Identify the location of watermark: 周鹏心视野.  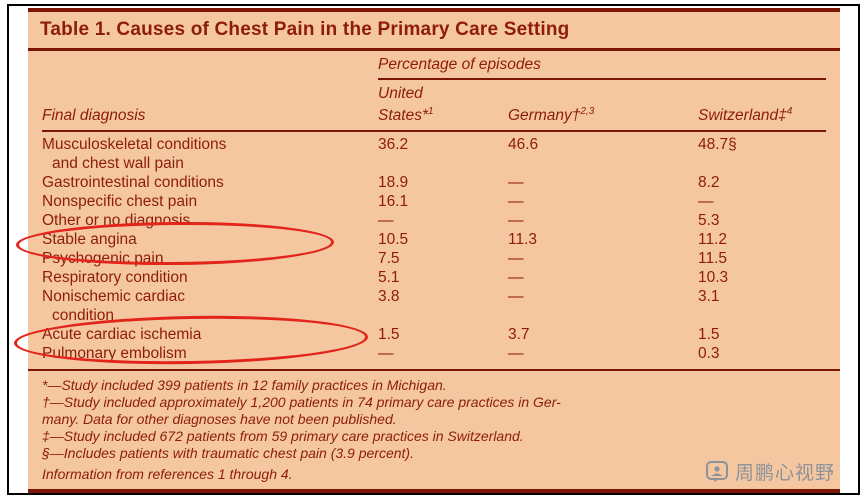
(770, 471).